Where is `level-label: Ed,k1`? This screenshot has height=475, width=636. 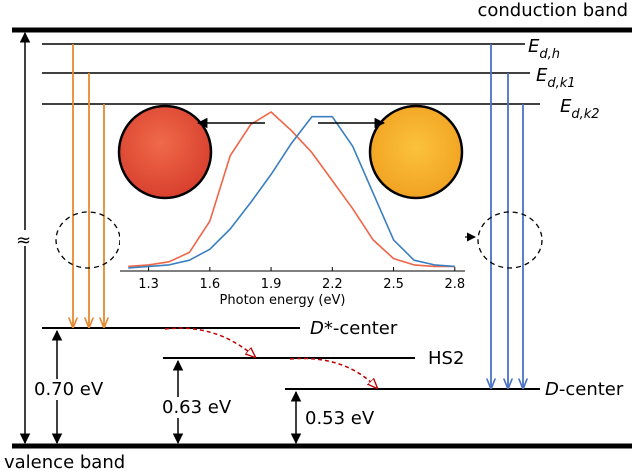 level-label: Ed,k1 is located at coordinates (556, 78).